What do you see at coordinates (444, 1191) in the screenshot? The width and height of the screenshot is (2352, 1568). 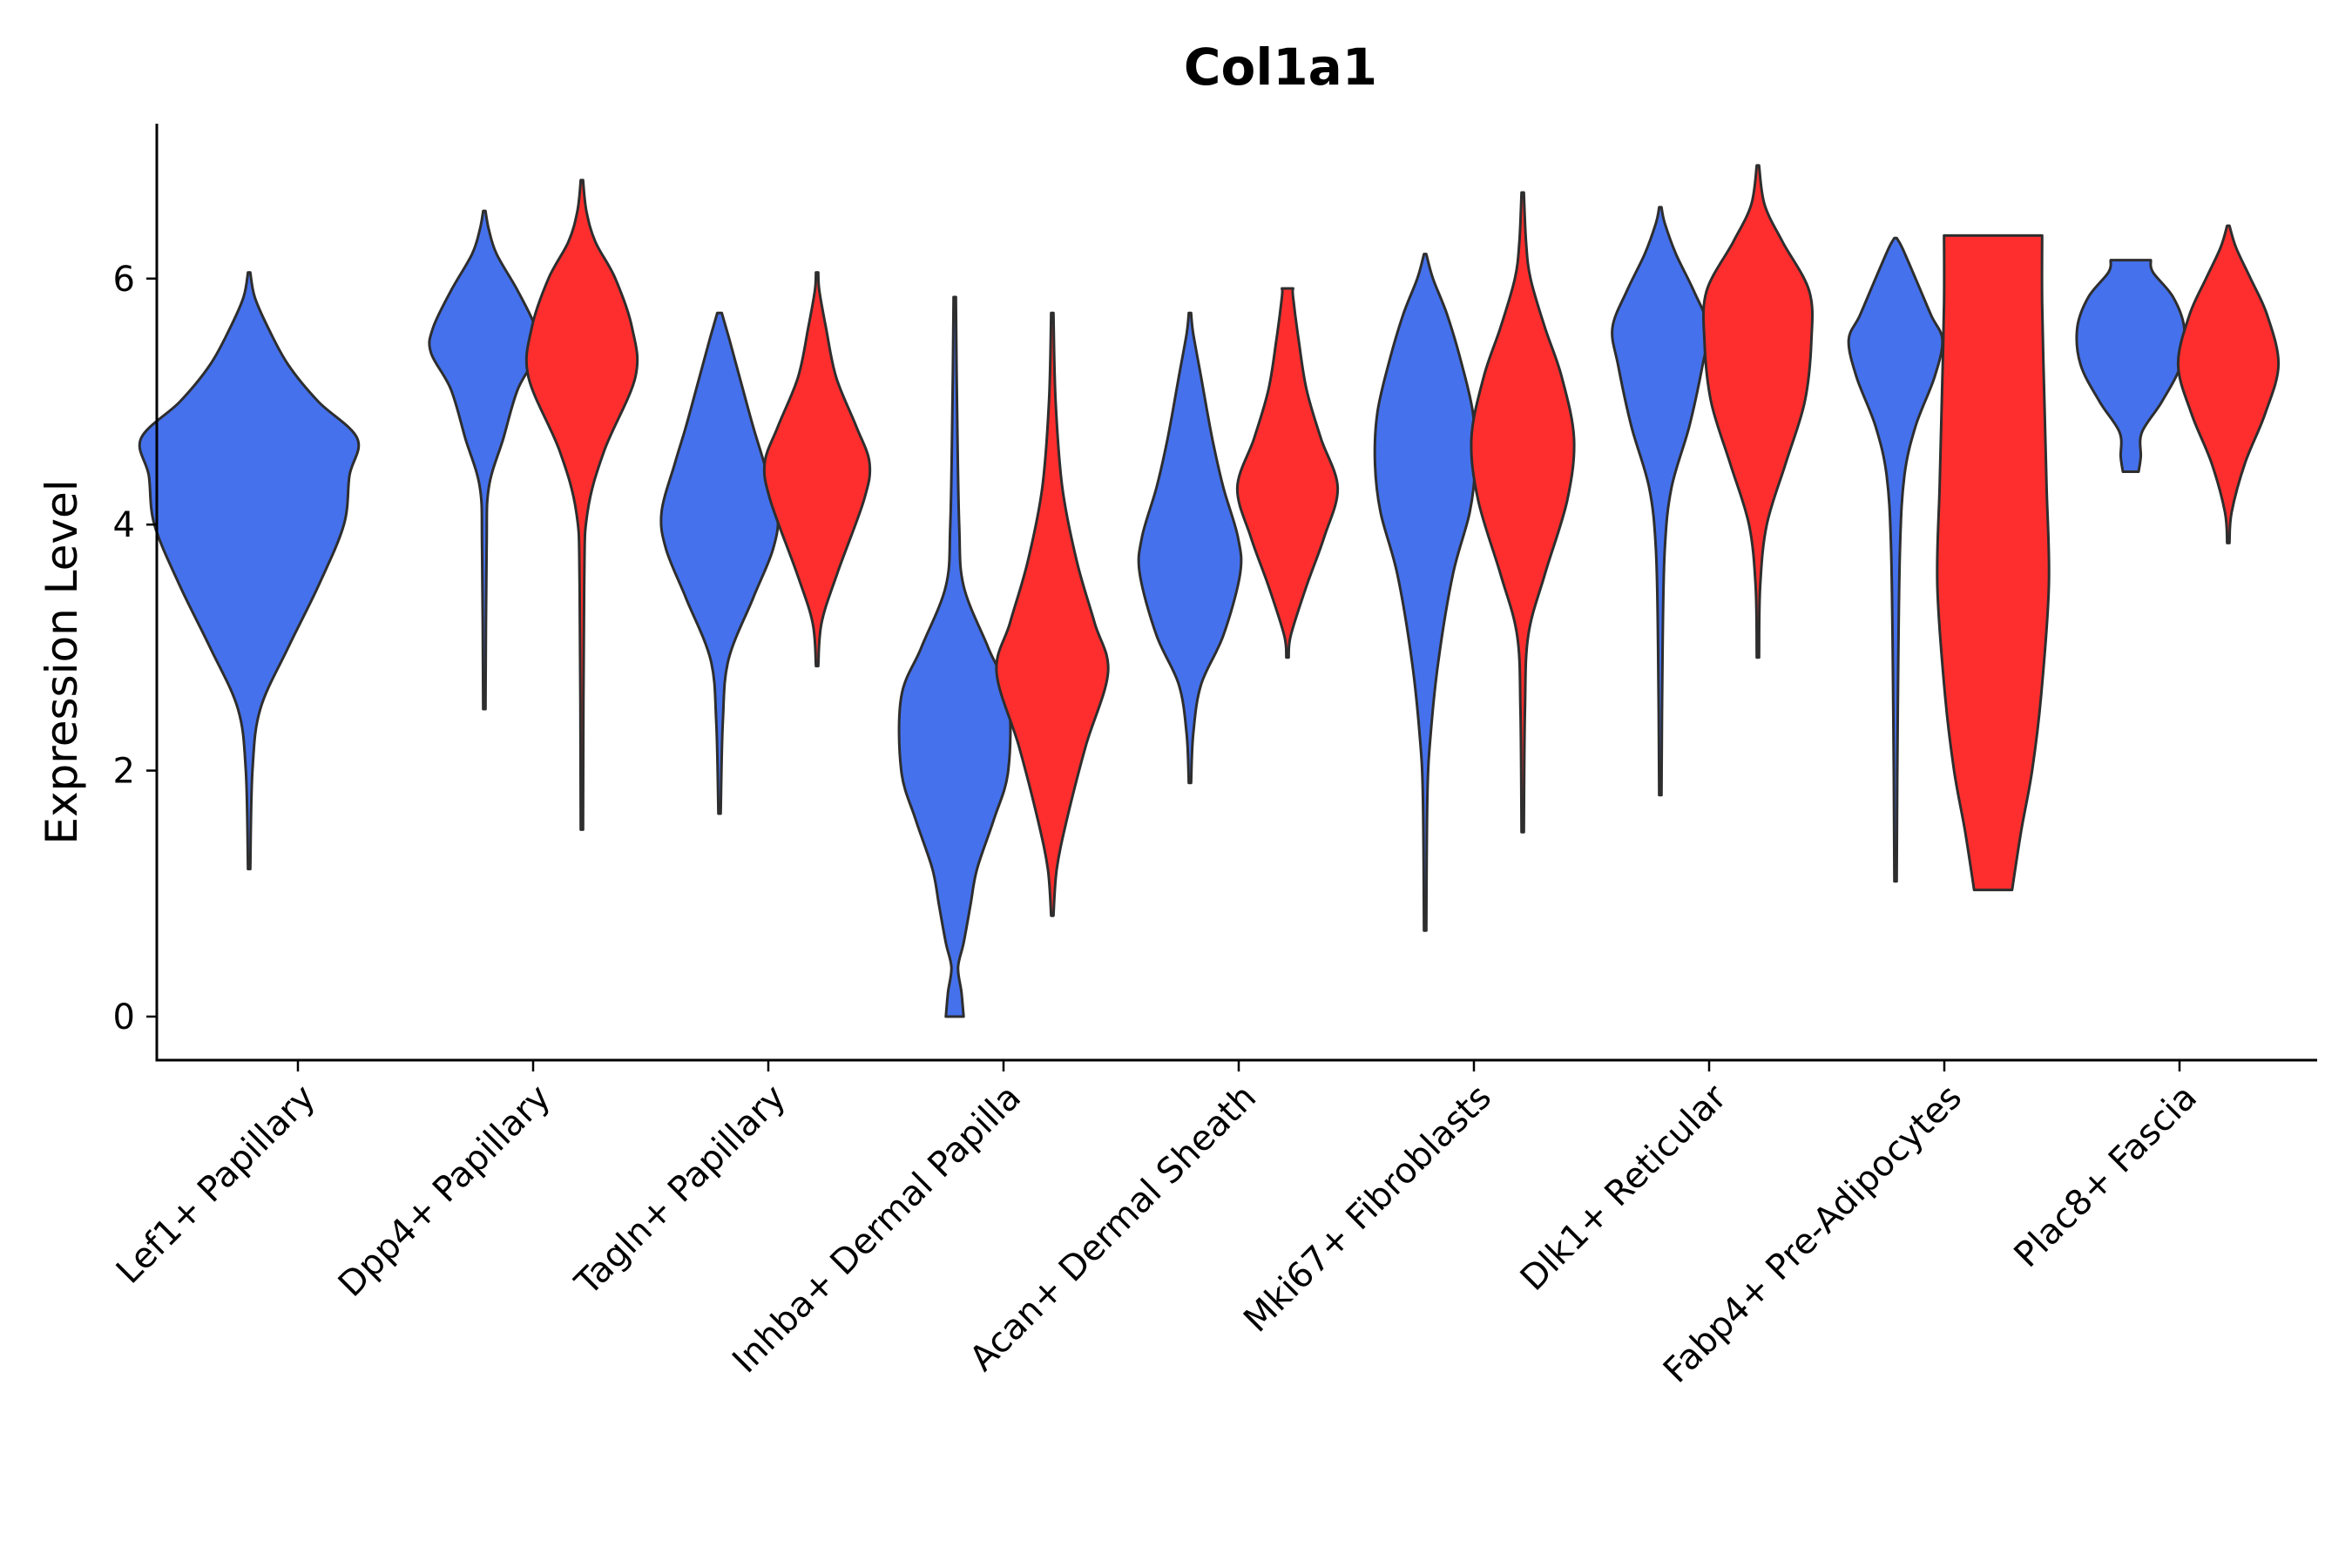 I see `x-tick-label-dpp4-papillary: Dpp4+ Papillary` at bounding box center [444, 1191].